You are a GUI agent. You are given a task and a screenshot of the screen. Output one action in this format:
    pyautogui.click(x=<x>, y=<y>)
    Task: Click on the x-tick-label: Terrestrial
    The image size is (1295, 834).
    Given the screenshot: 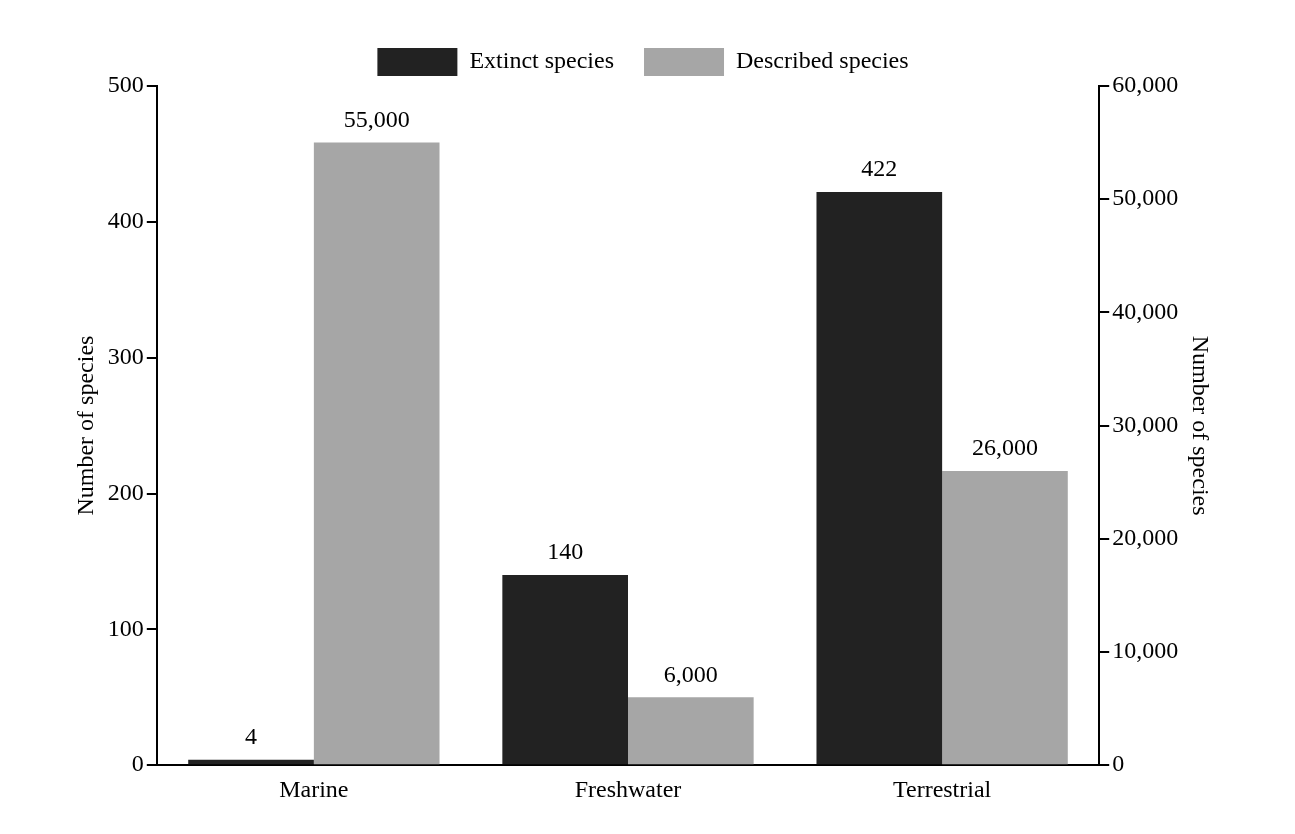 What is the action you would take?
    pyautogui.click(x=942, y=788)
    